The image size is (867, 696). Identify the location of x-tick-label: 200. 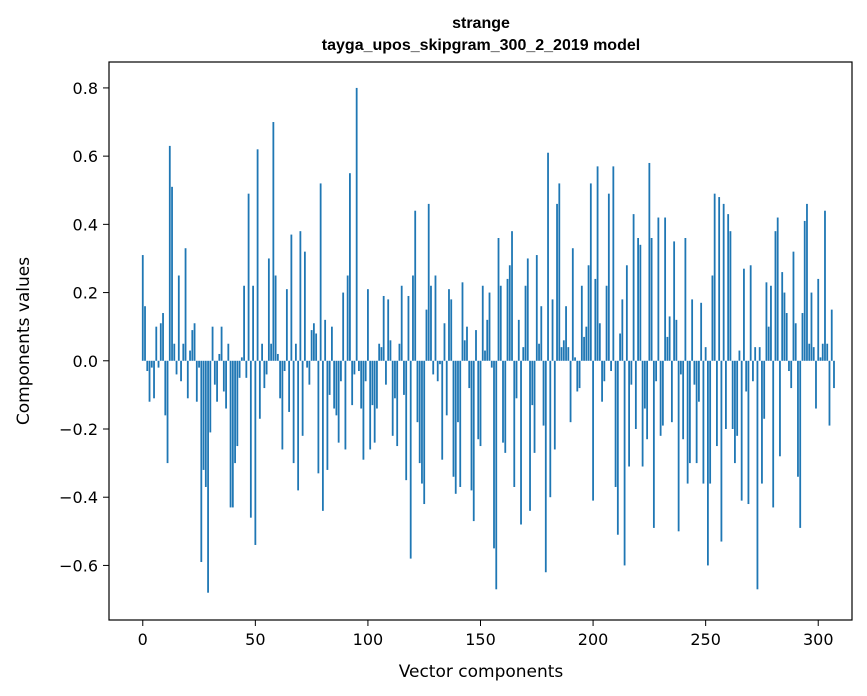
(593, 639).